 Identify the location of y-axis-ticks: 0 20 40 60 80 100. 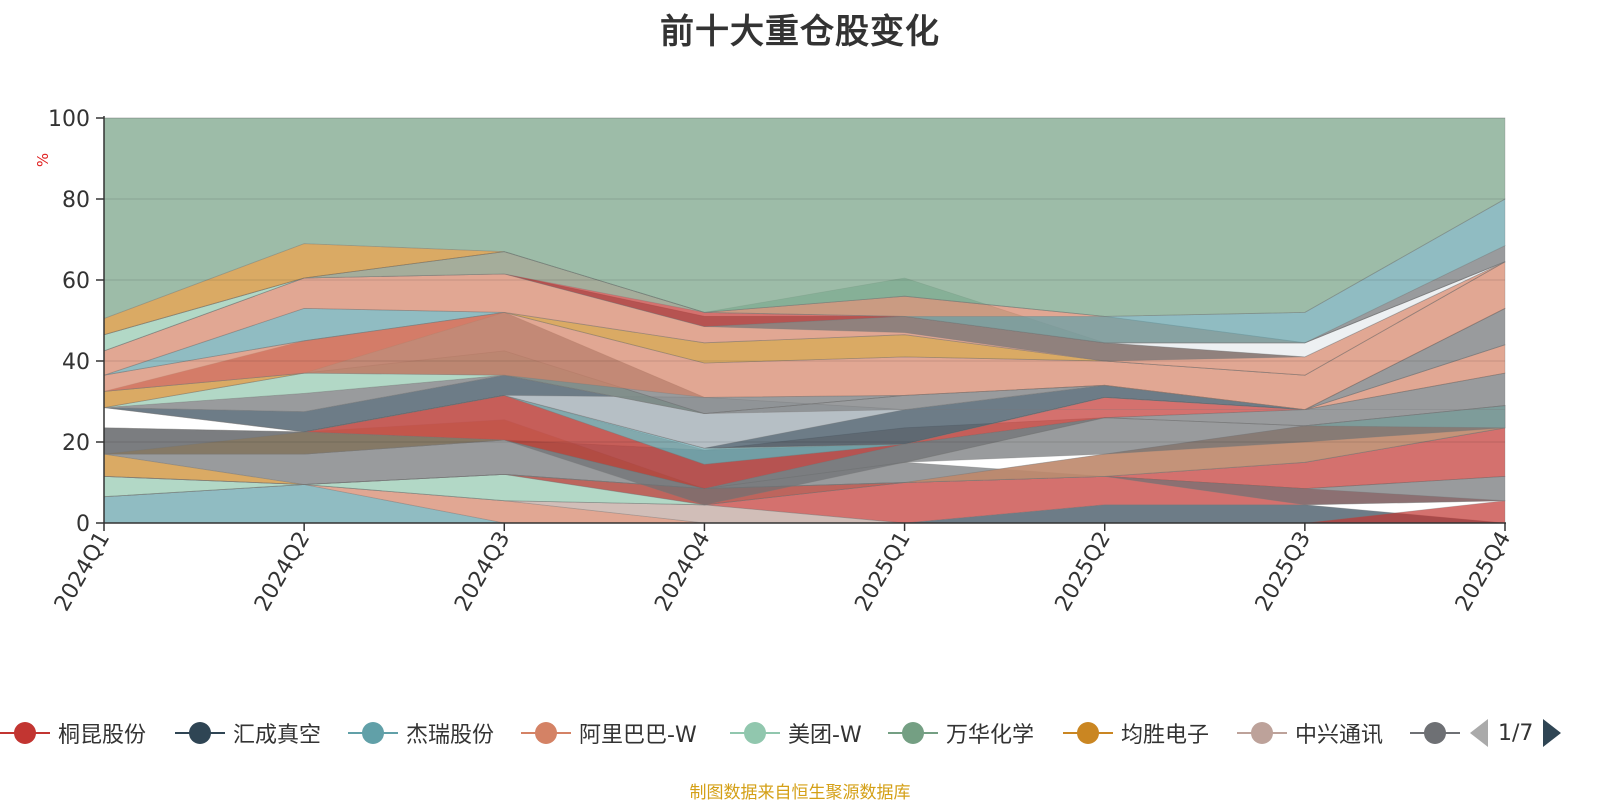
(76, 322).